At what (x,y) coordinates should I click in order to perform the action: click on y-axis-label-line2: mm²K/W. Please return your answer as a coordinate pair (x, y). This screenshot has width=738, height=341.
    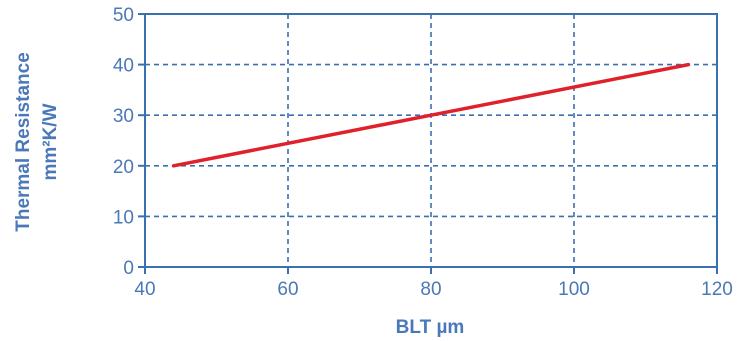
    Looking at the image, I should click on (50, 141).